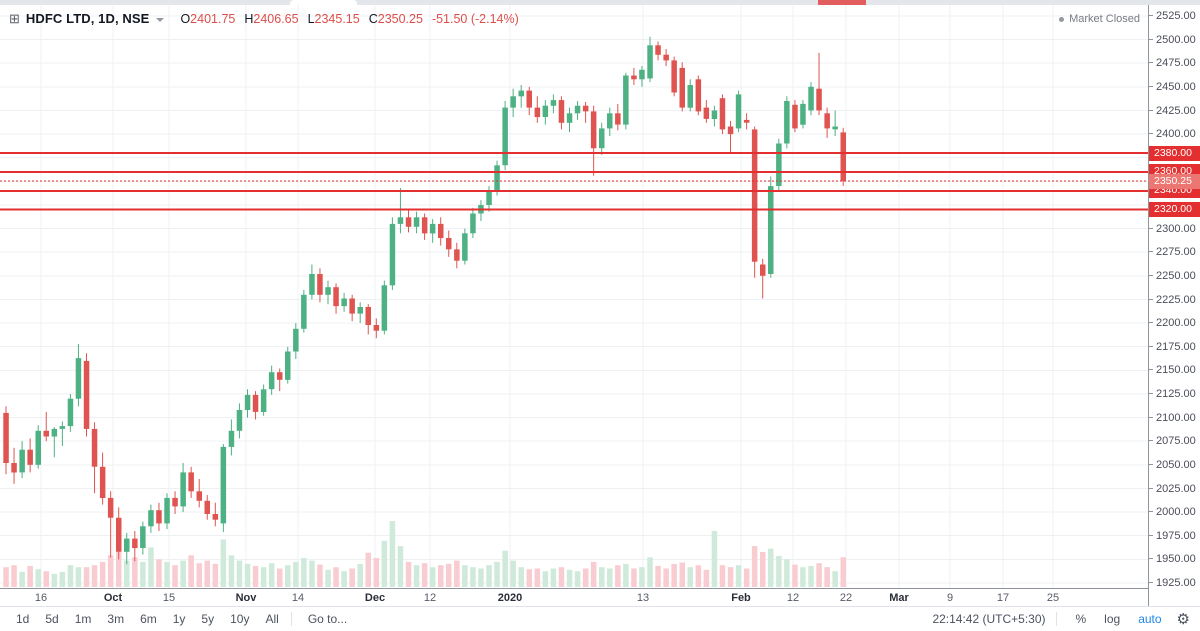 The width and height of the screenshot is (1200, 631). Describe the element at coordinates (1174, 370) in the screenshot. I see `price-tick-label: 2150.00` at that location.